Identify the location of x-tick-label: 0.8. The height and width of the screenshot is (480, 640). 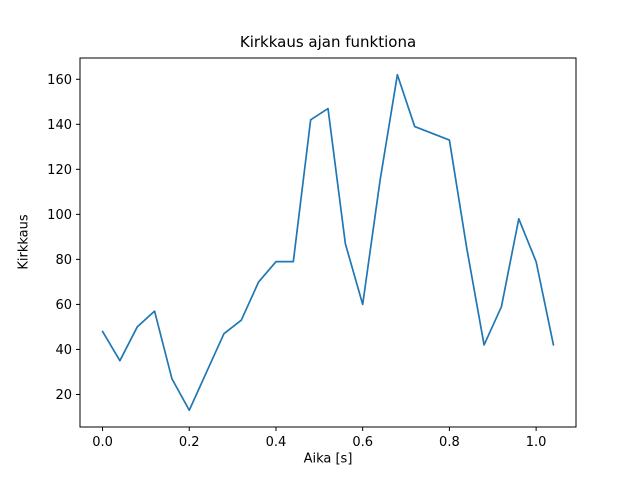
(449, 442).